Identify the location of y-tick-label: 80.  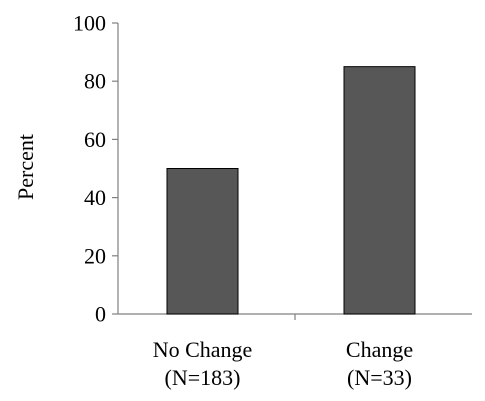
(95, 81).